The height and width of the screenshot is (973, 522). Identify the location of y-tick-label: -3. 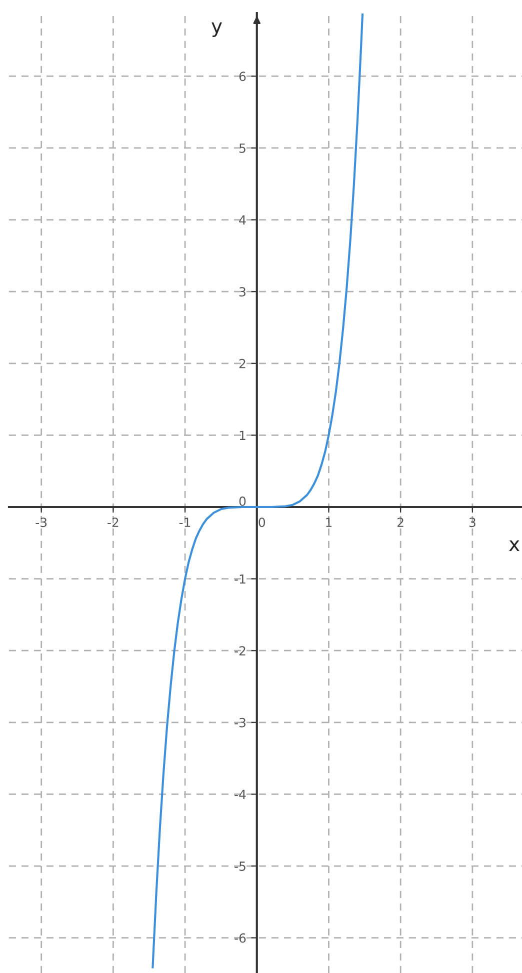
(240, 723).